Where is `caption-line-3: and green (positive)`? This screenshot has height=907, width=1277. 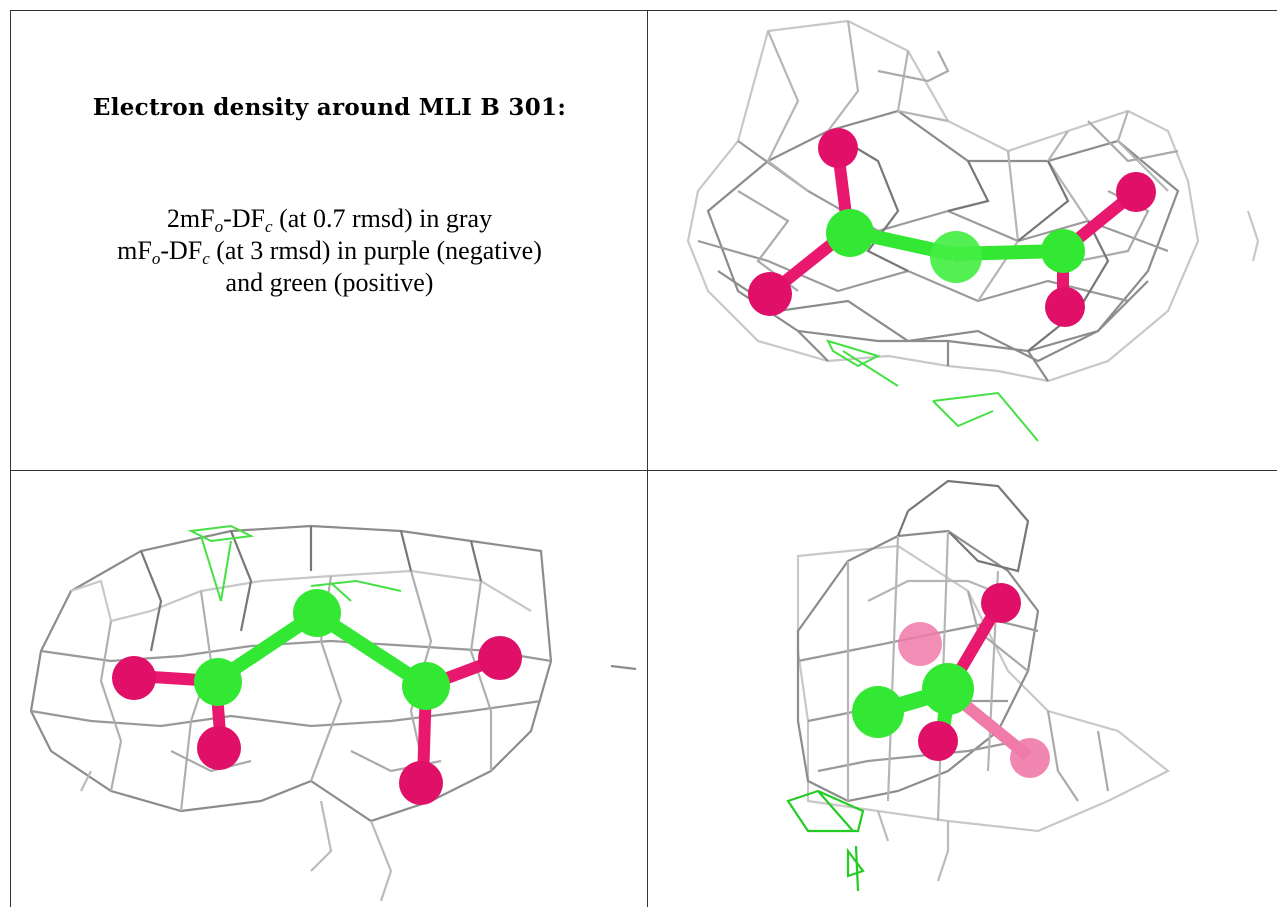
caption-line-3: and green (positive) is located at coordinates (329, 282).